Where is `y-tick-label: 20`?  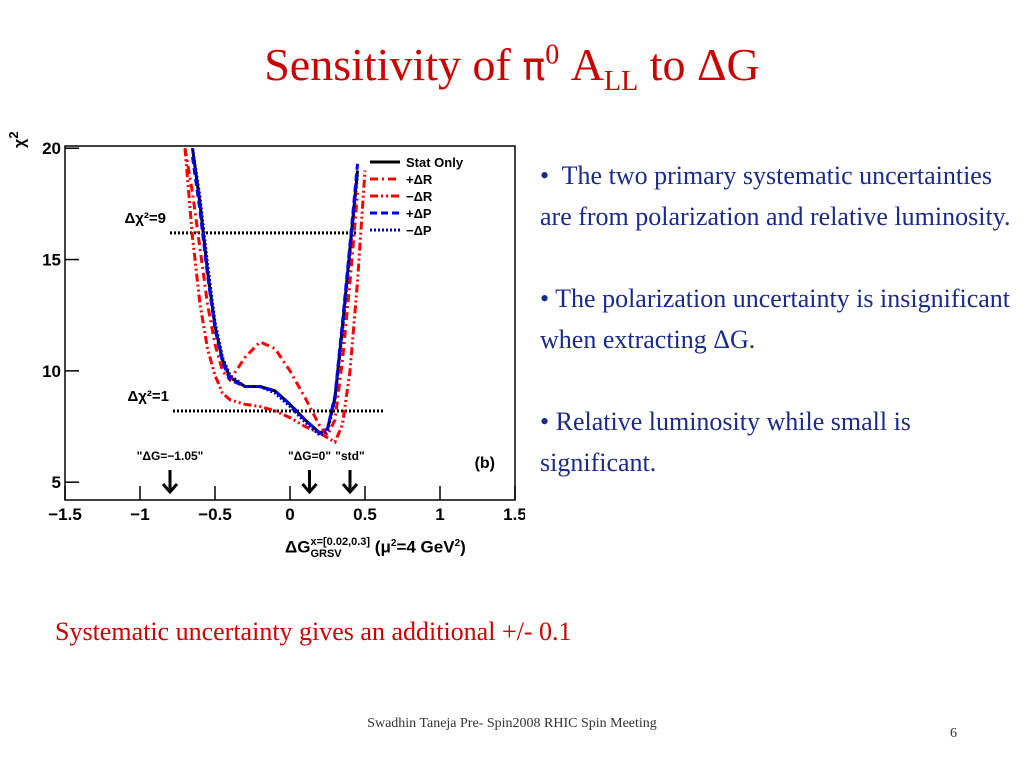 y-tick-label: 20 is located at coordinates (51, 148).